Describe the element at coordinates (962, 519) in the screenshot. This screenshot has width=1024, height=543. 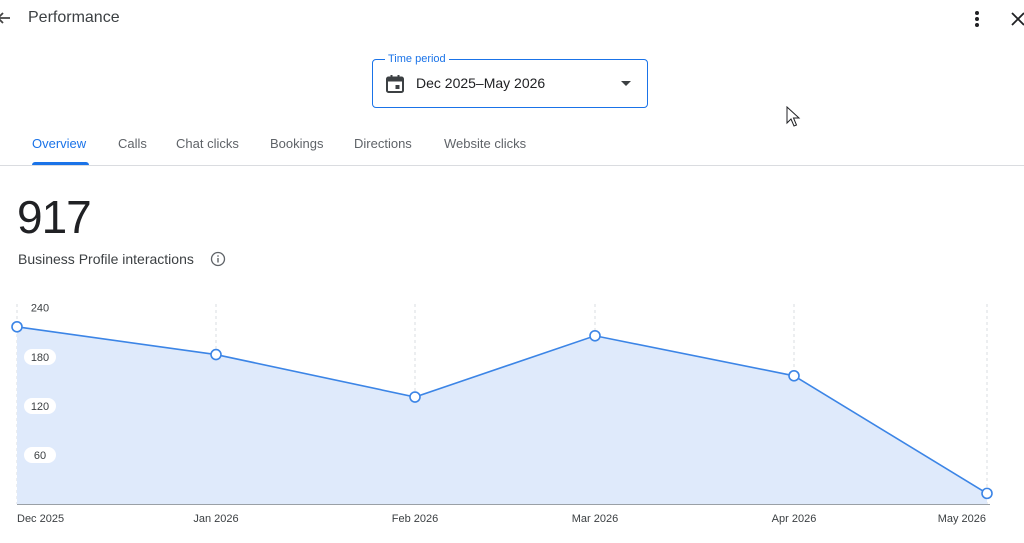
I see `x-tick-label: May 2026` at that location.